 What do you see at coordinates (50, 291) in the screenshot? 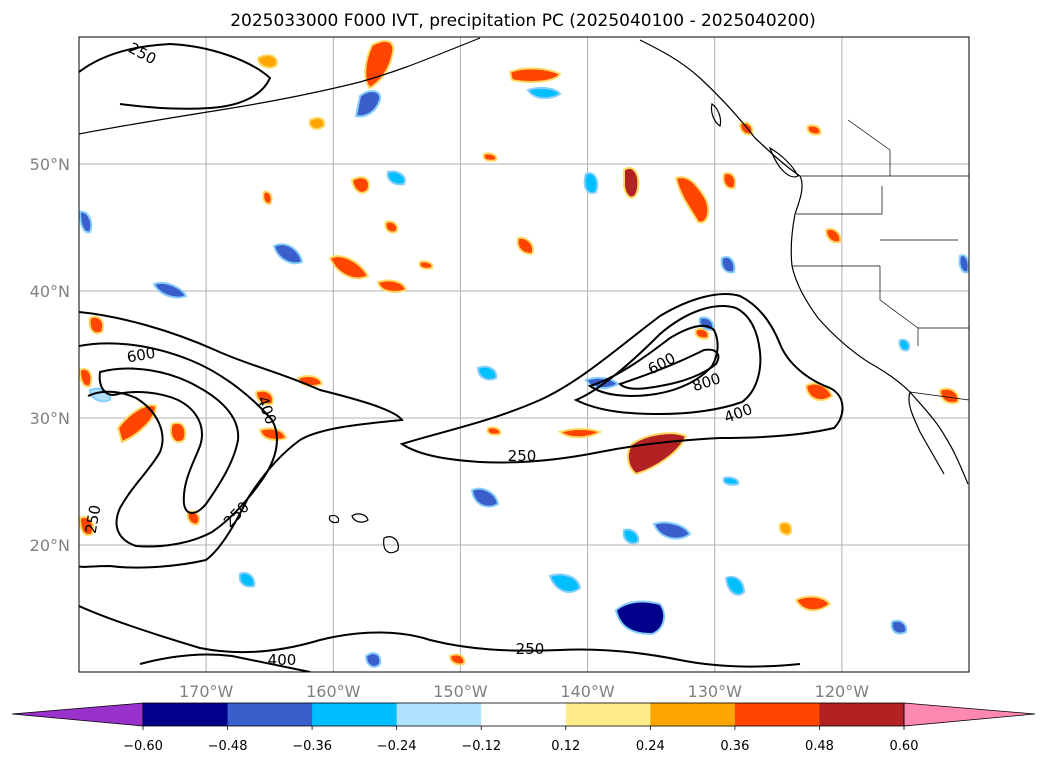
I see `lat-tick-label: 40°N` at bounding box center [50, 291].